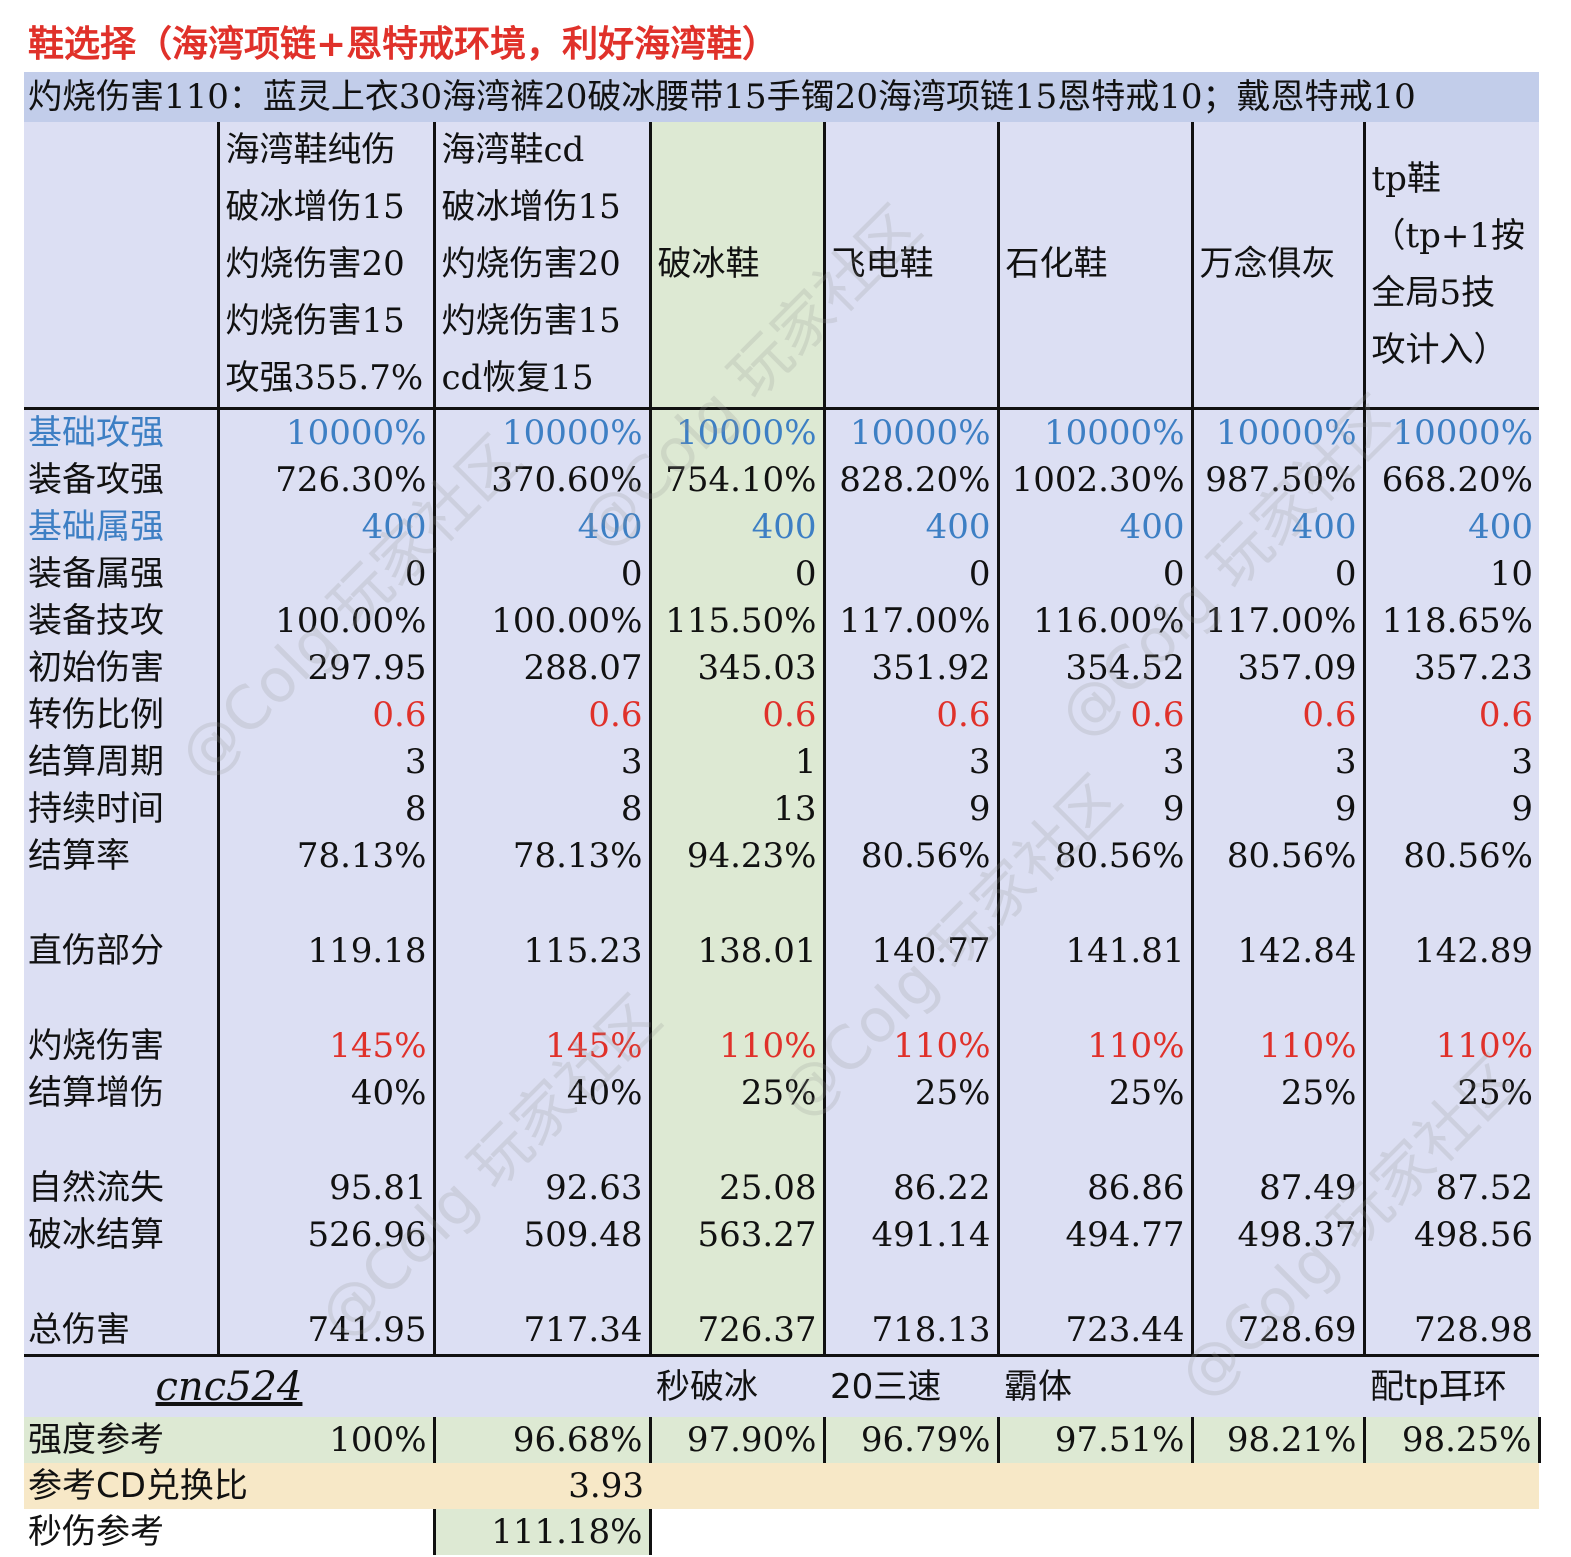 The height and width of the screenshot is (1557, 1571). What do you see at coordinates (229, 1386) in the screenshot?
I see `author-signature: cnc524` at bounding box center [229, 1386].